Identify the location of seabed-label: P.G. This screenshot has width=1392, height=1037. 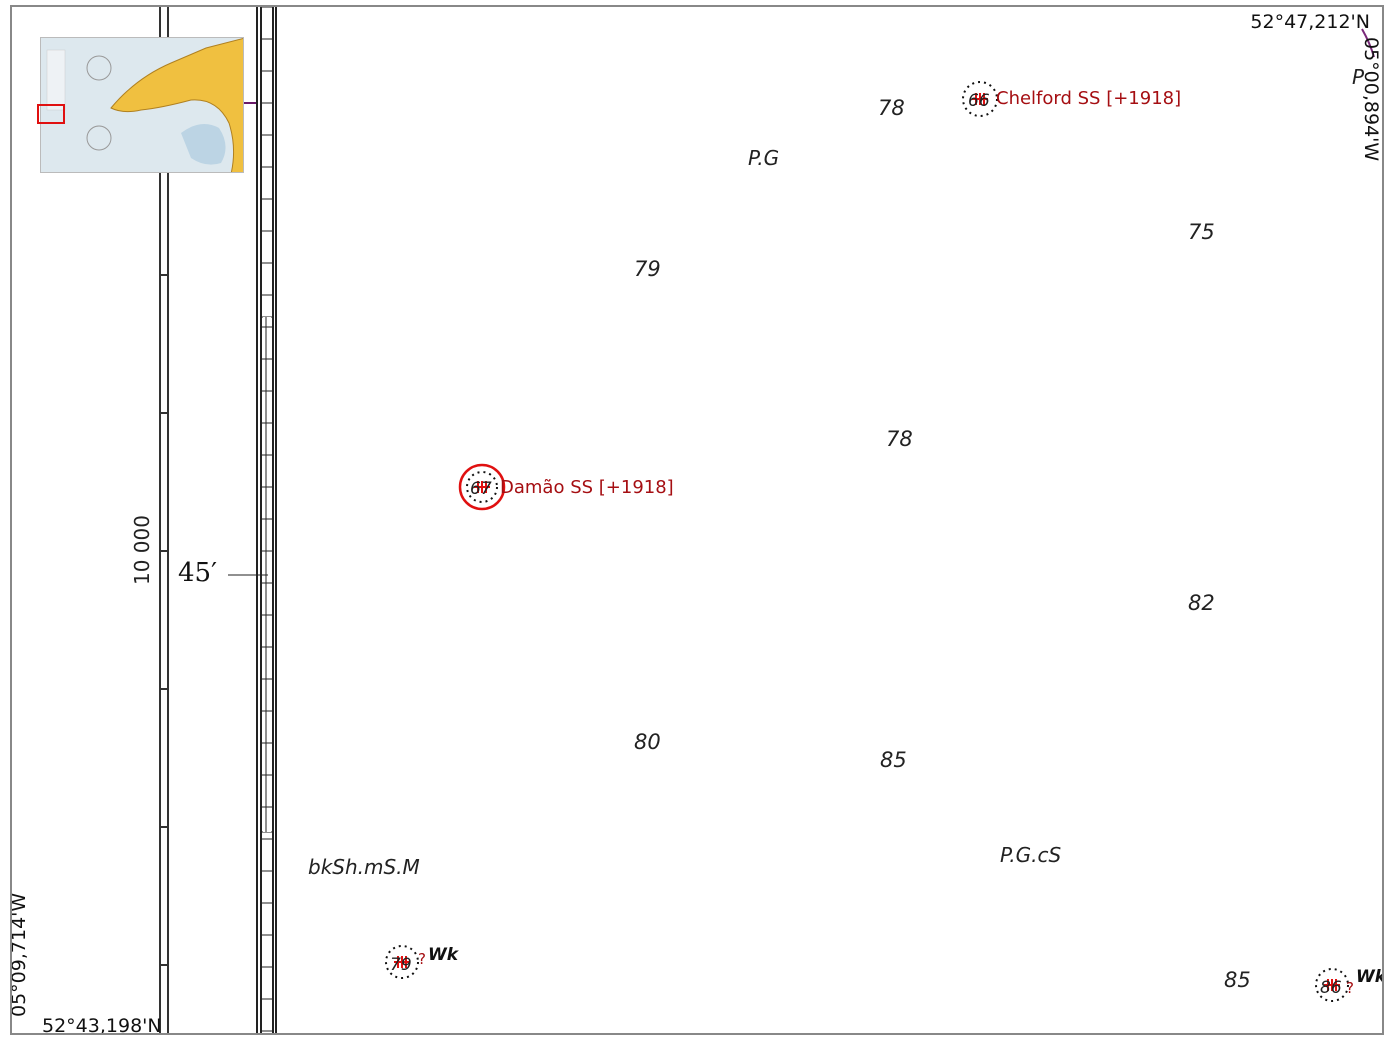
(764, 158).